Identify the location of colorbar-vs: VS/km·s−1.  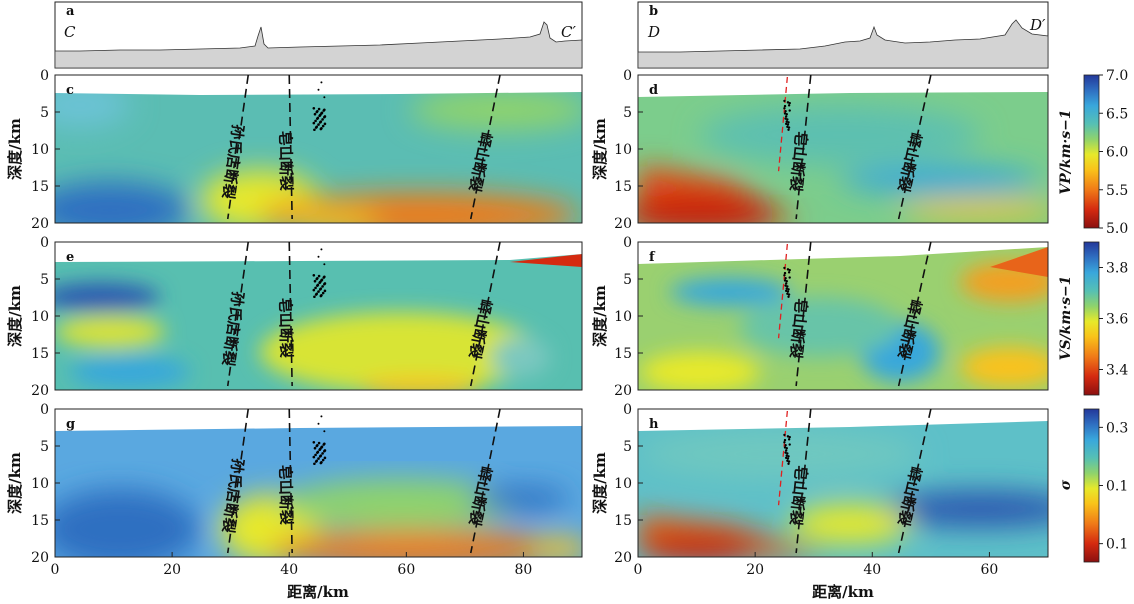
(1079, 318).